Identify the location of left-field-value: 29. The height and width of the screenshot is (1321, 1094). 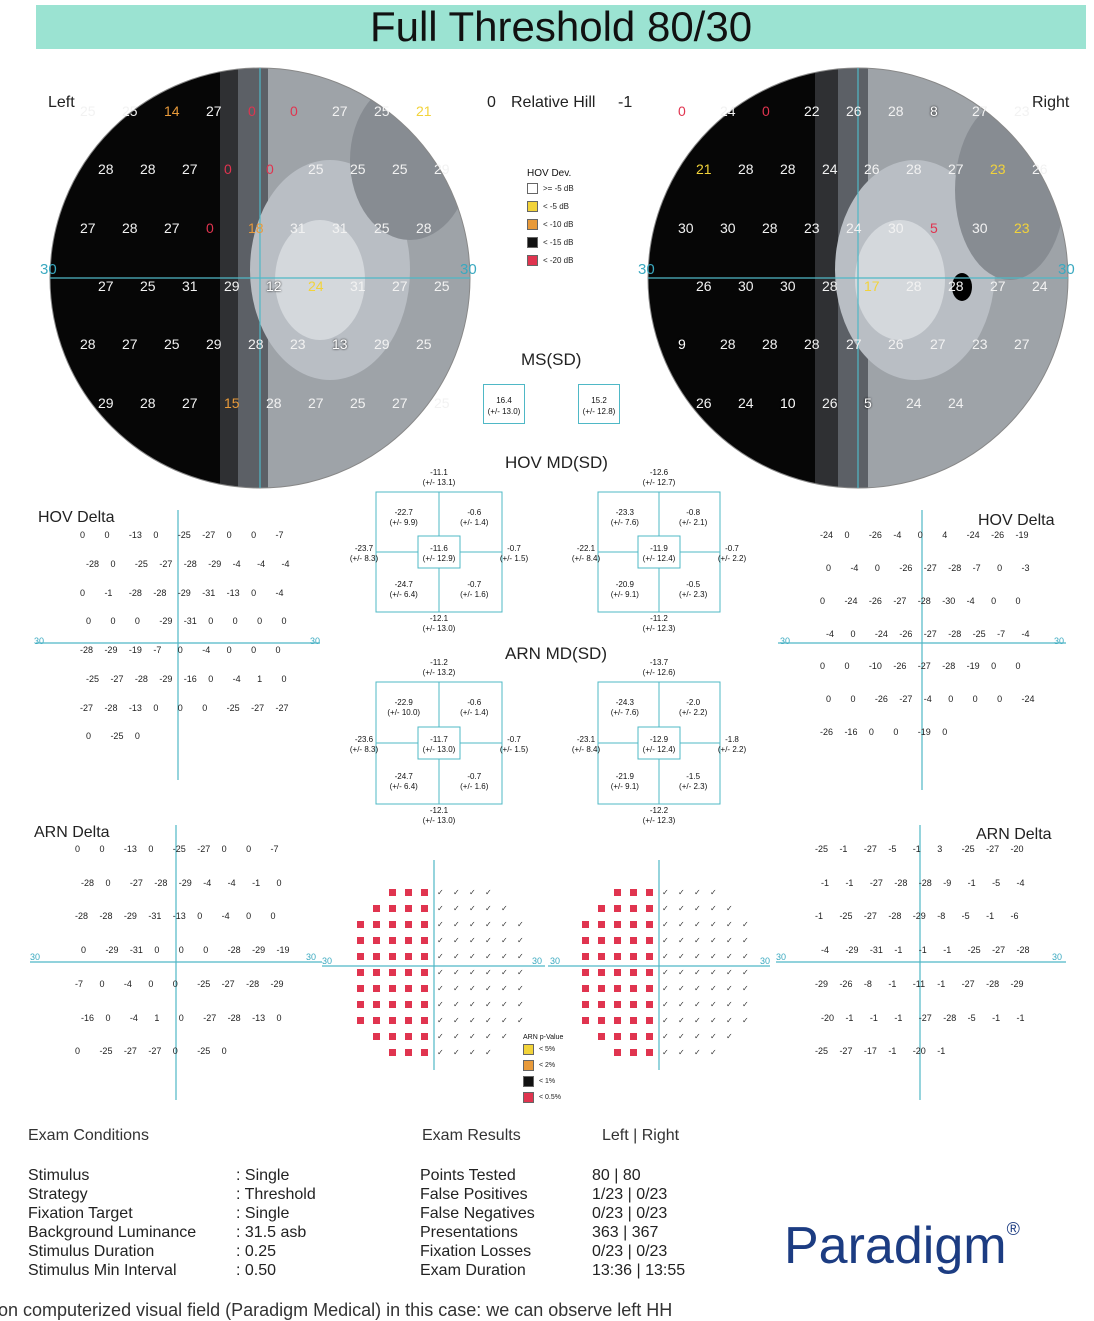
(382, 344).